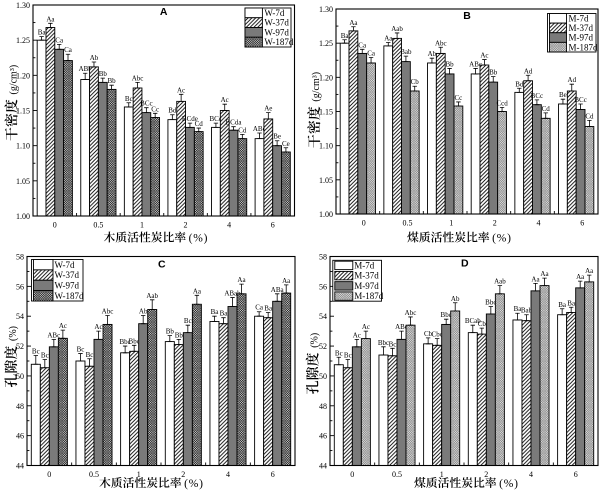  I want to click on svg-text: A, so click(164, 12).